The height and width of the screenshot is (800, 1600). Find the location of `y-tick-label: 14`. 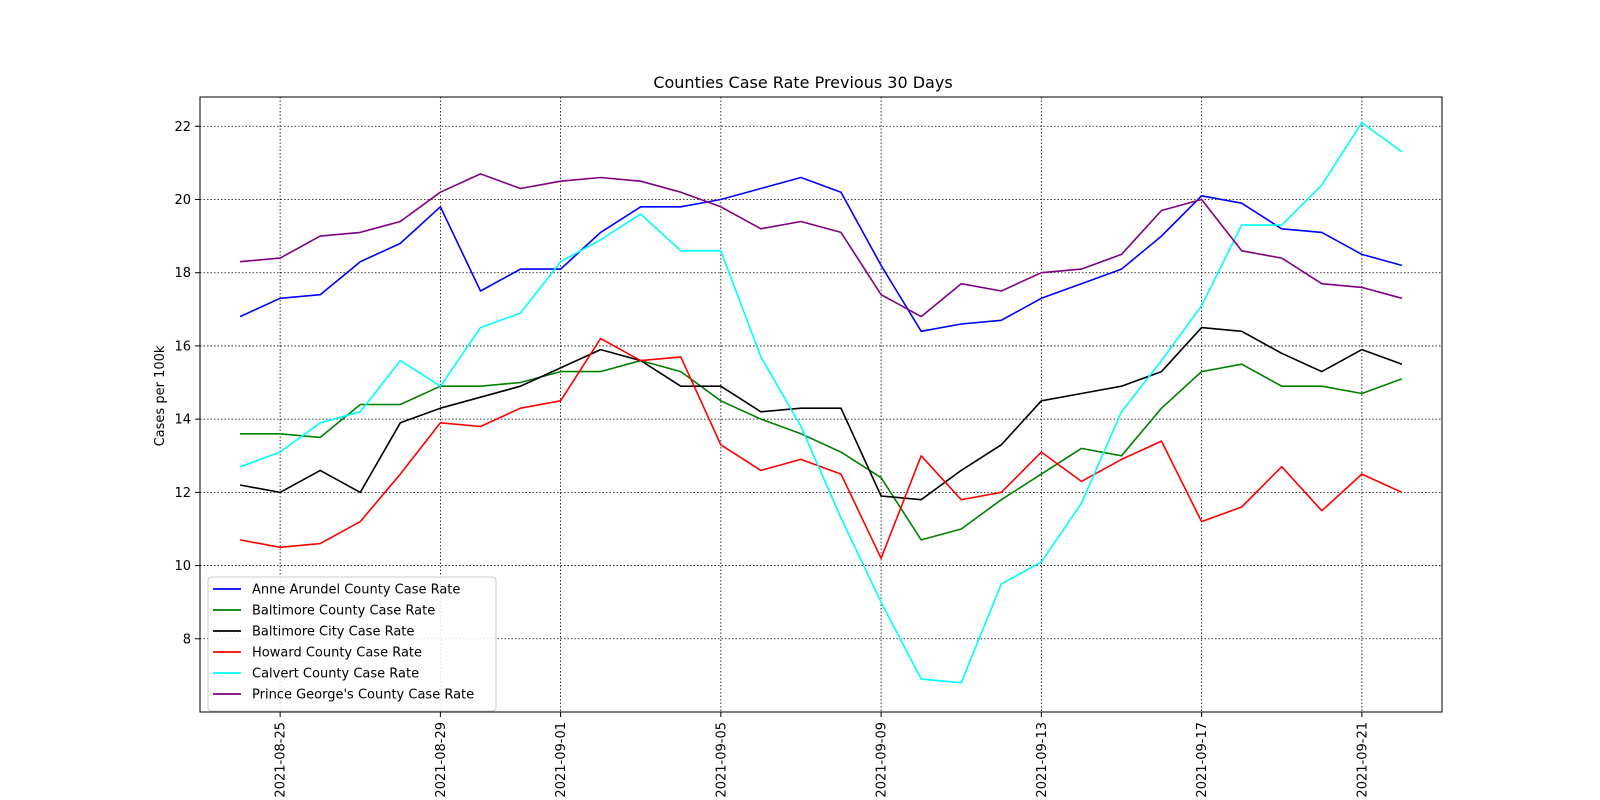

y-tick-label: 14 is located at coordinates (182, 420).